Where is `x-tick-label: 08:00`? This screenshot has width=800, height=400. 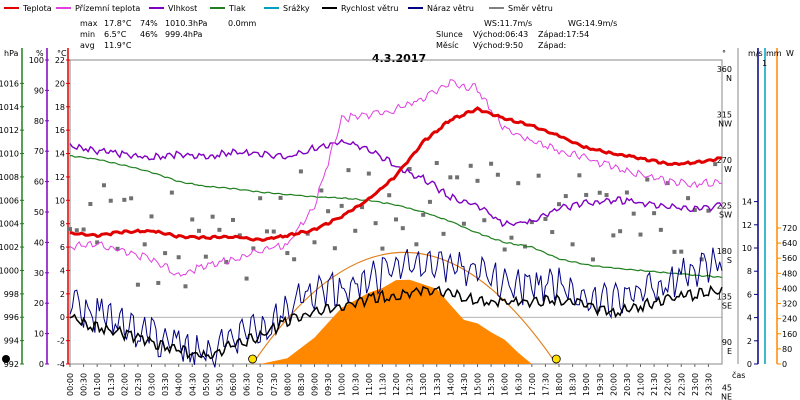
x-tick-label: 08:00 is located at coordinates (287, 384).